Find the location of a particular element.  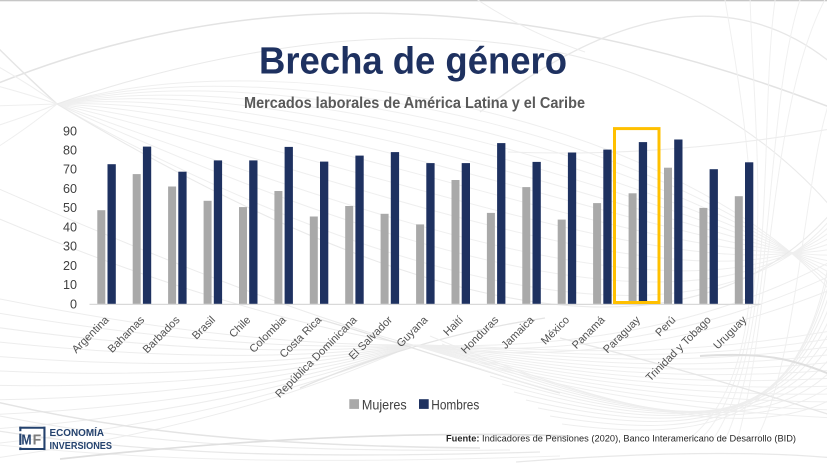

svg-text: 40 is located at coordinates (70, 227).